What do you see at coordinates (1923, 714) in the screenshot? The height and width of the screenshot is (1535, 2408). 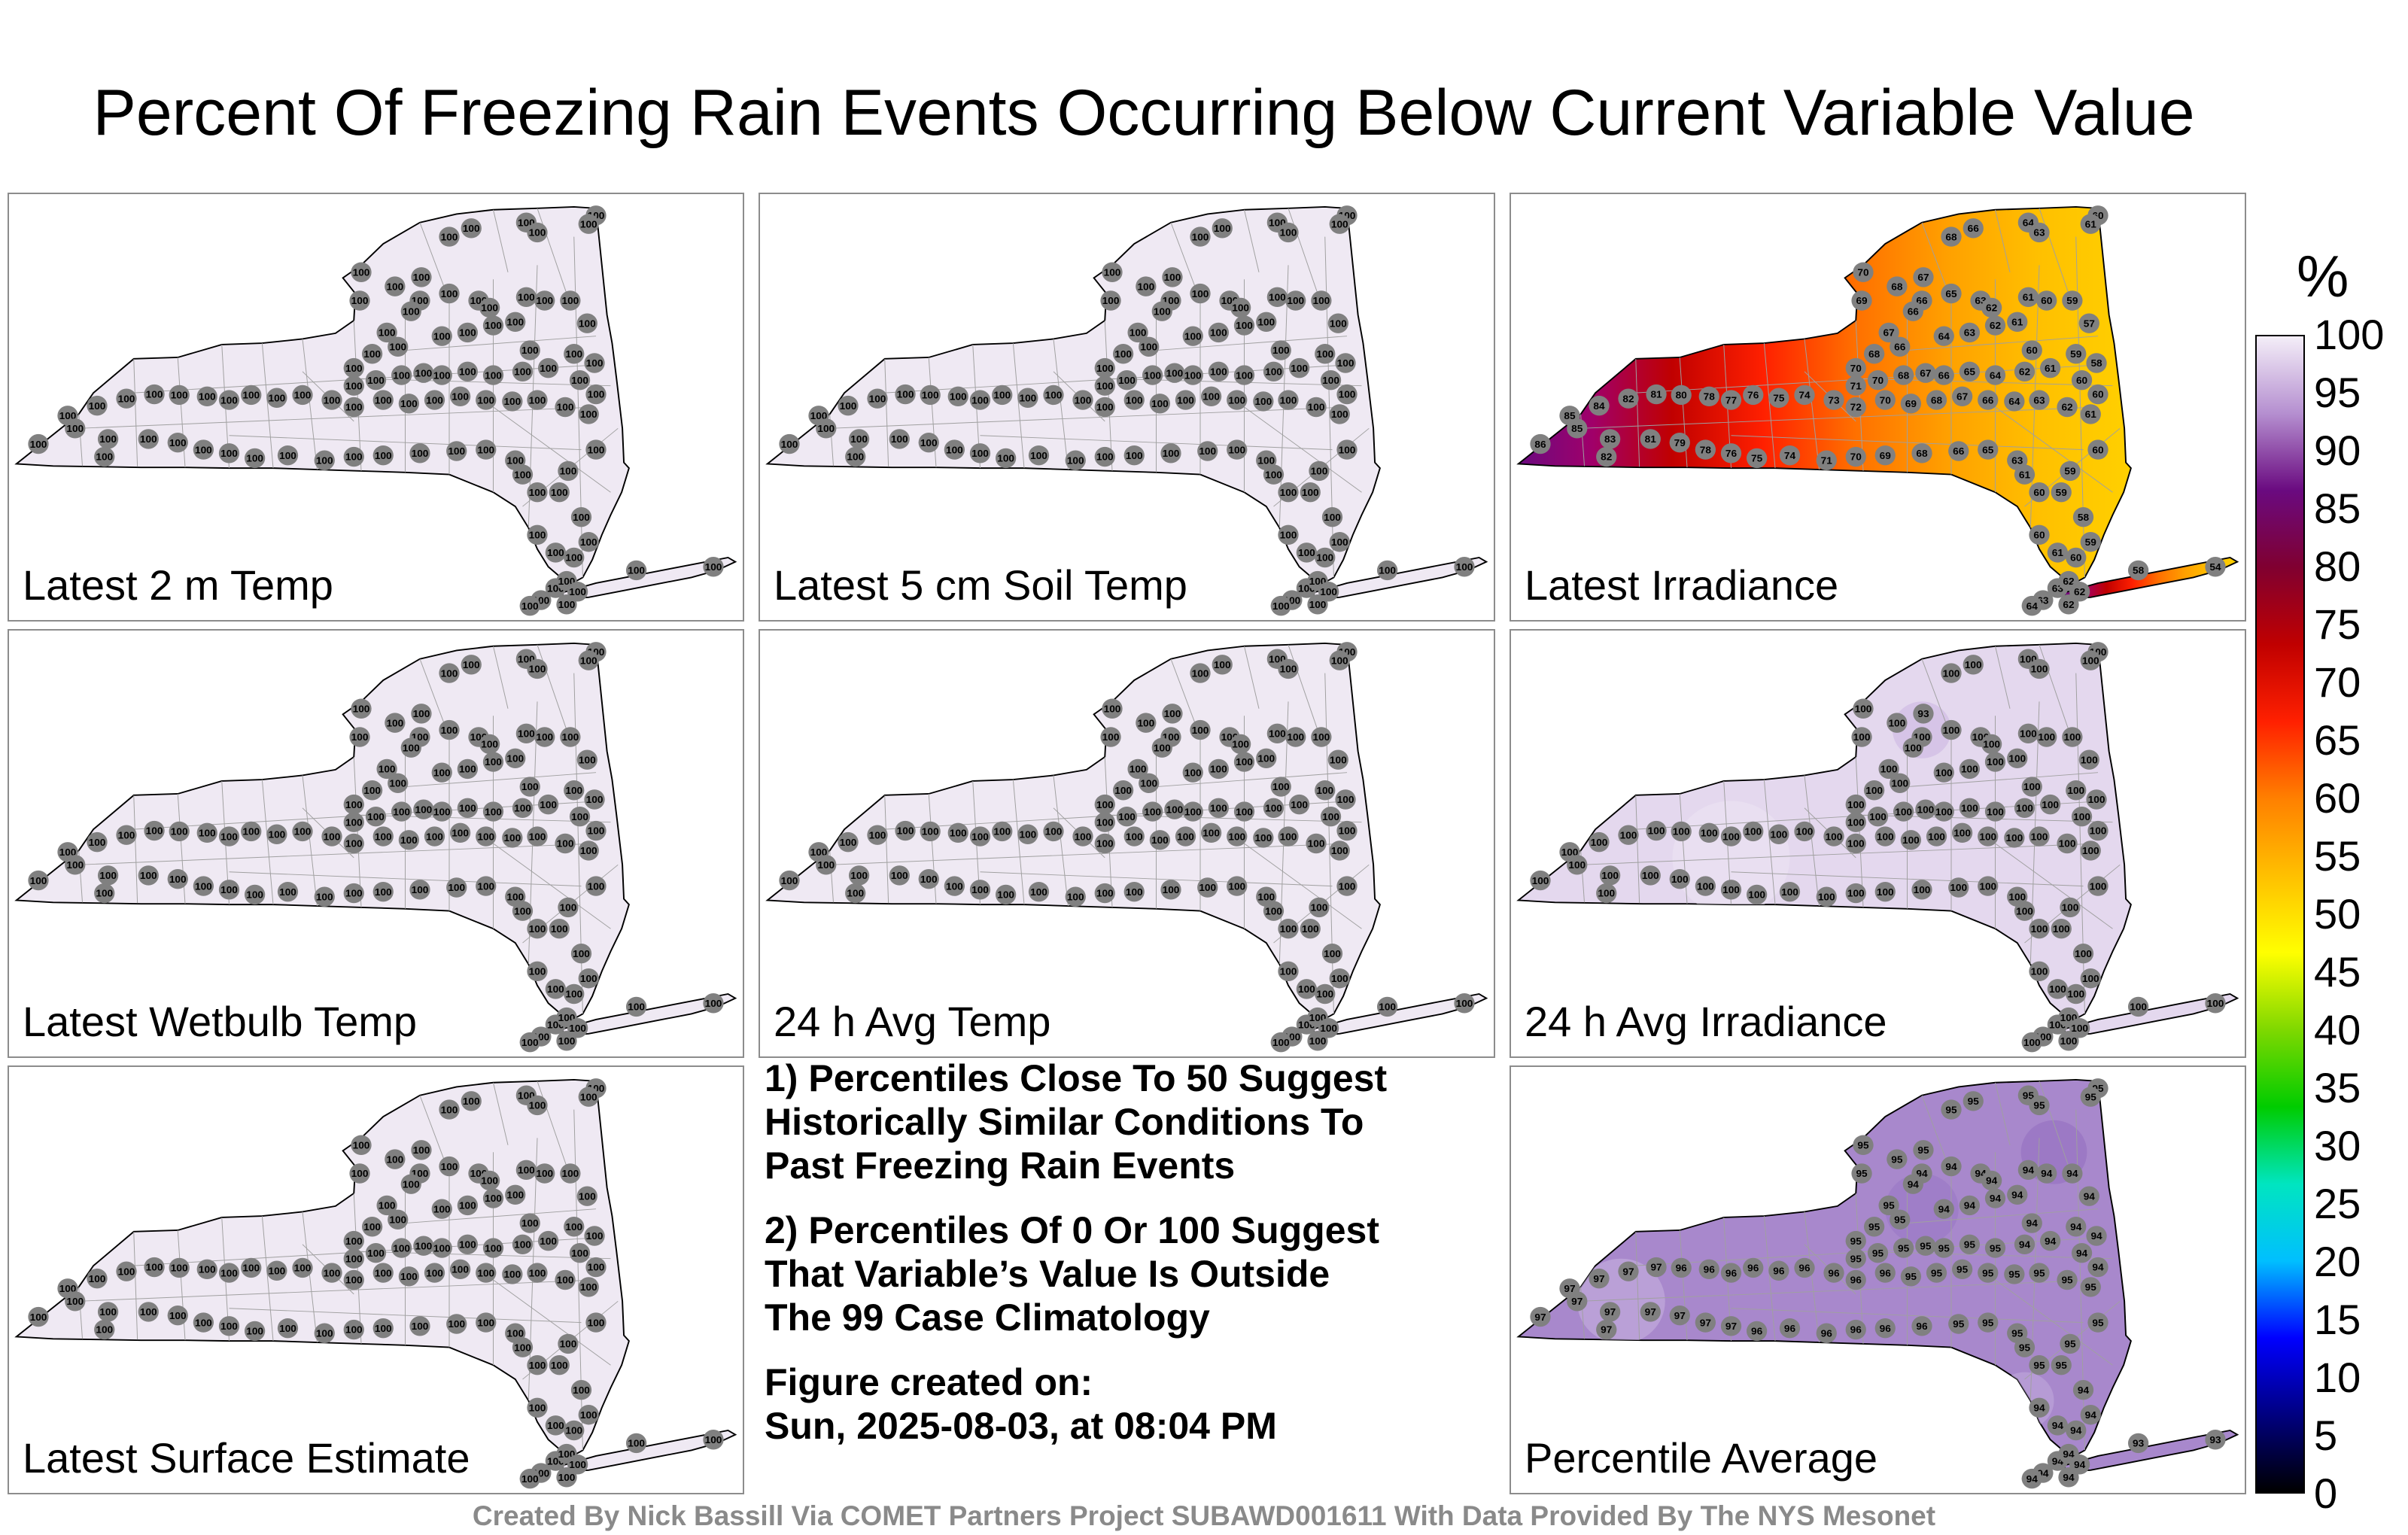 I see `station-marker: 93` at bounding box center [1923, 714].